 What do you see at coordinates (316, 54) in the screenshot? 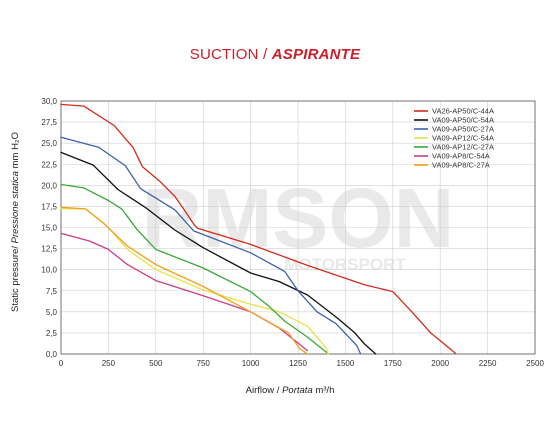
I see `chart-title-italic: ASPIRANTE` at bounding box center [316, 54].